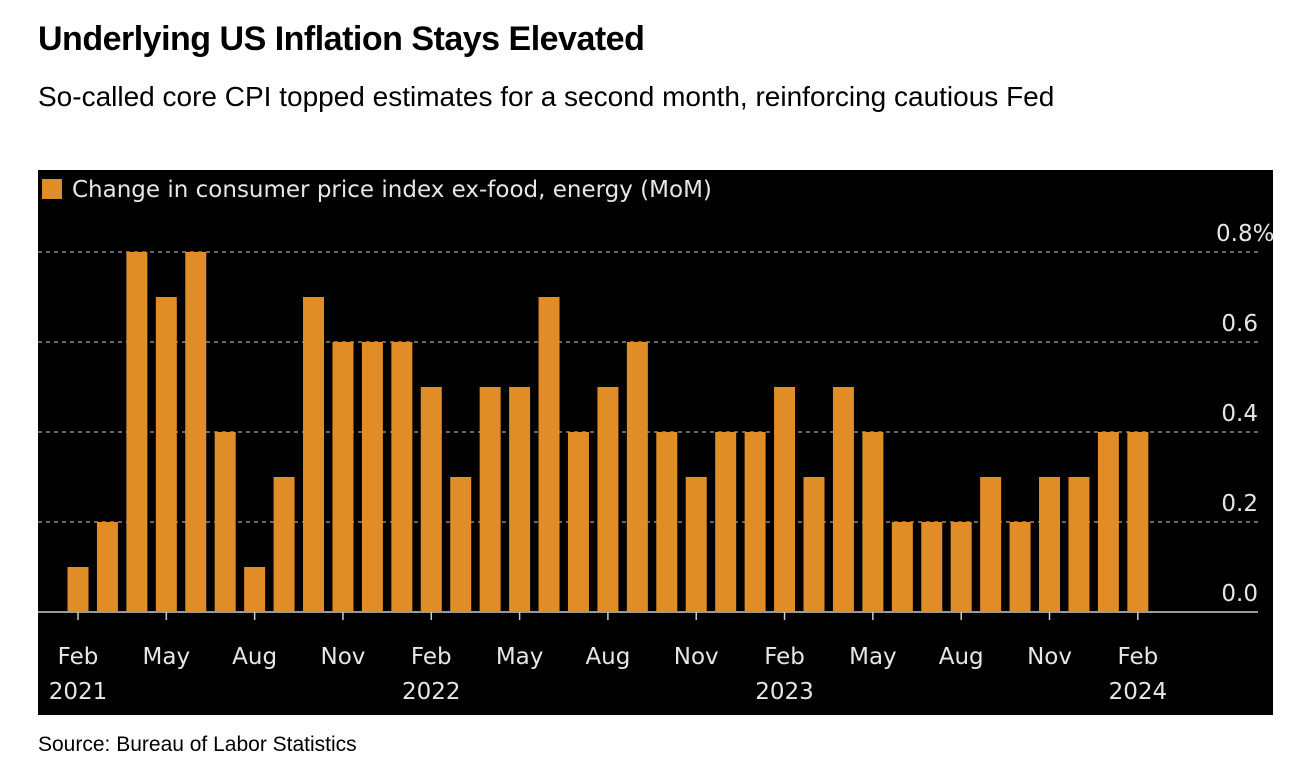 The image size is (1310, 778). Describe the element at coordinates (1239, 594) in the screenshot. I see `y-tick-label: 0.0` at that location.